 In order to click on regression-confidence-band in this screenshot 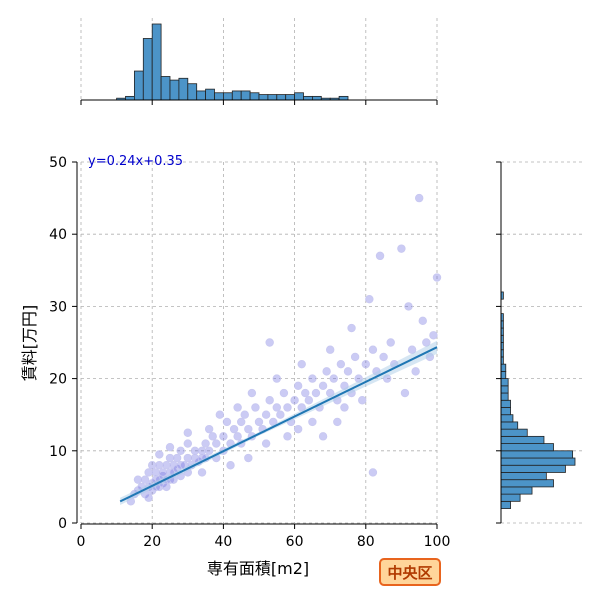, I will do `click(278, 423)`.